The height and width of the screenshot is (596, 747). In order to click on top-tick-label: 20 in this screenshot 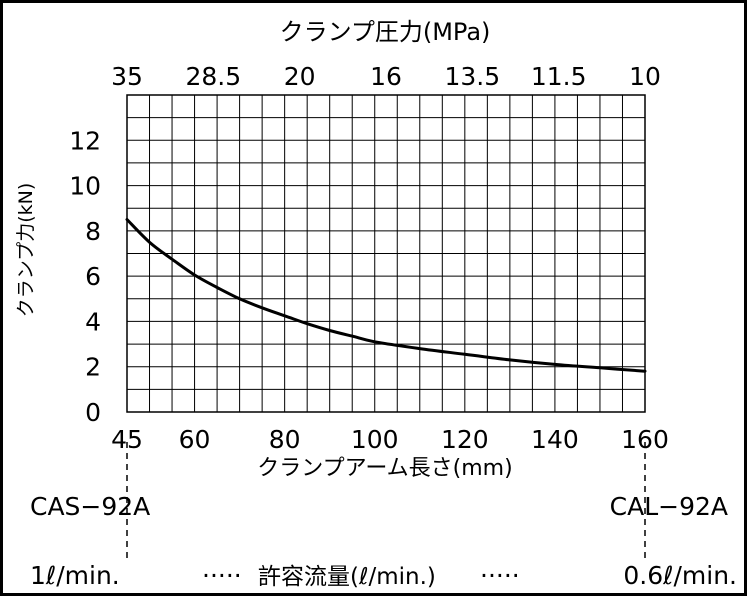, I will do `click(300, 76)`.